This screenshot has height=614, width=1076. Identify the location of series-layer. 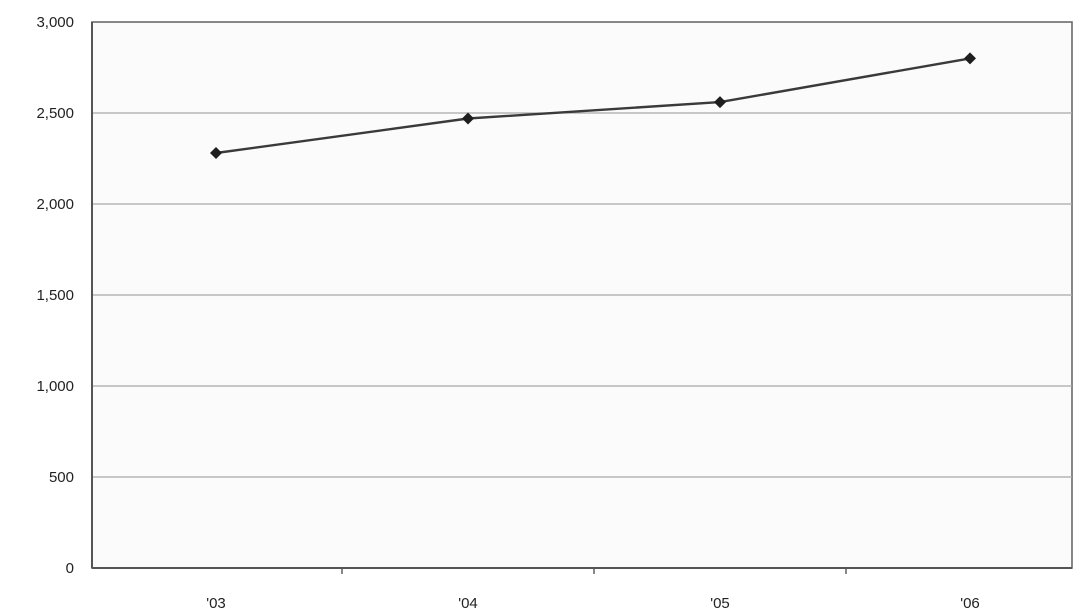
(593, 106).